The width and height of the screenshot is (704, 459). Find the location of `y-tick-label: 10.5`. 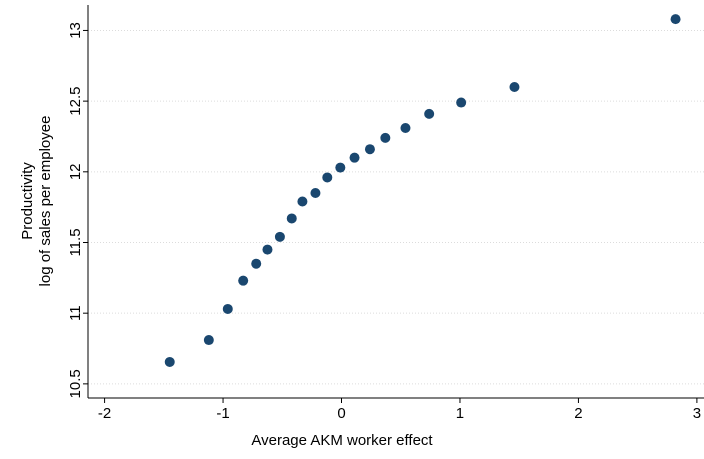

y-tick-label: 10.5 is located at coordinates (75, 383).